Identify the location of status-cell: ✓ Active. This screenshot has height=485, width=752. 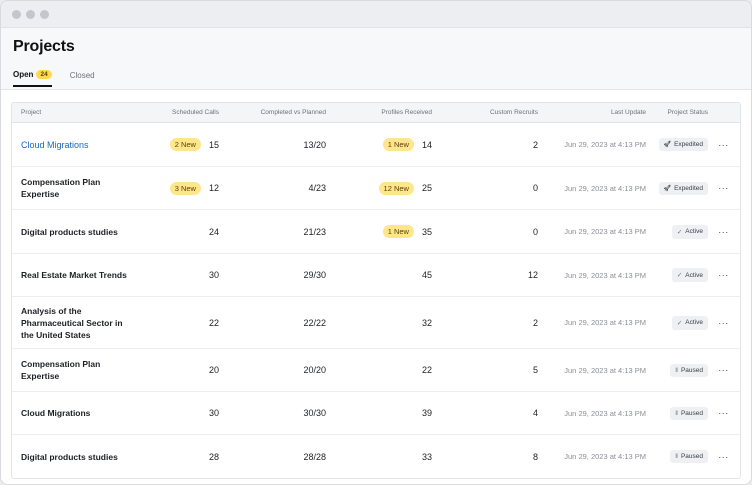
(678, 231).